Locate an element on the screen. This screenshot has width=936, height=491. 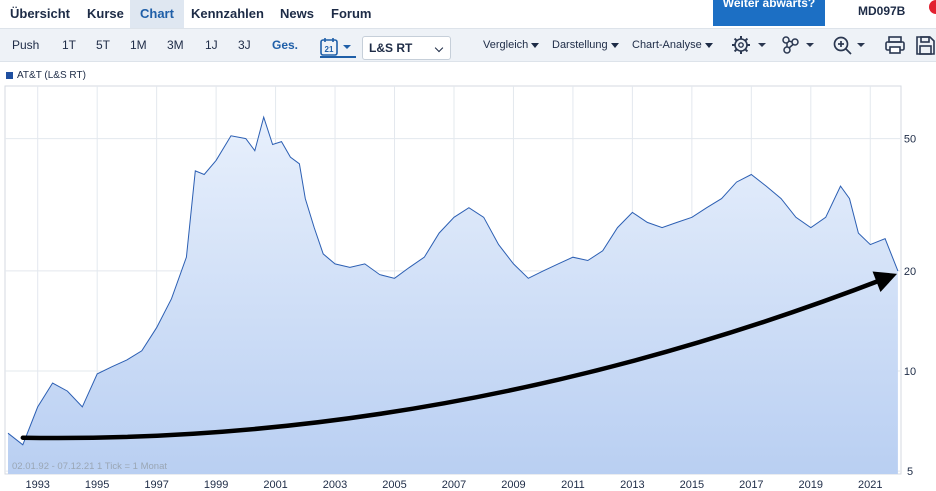
x-tick-label: 2011 is located at coordinates (573, 485).